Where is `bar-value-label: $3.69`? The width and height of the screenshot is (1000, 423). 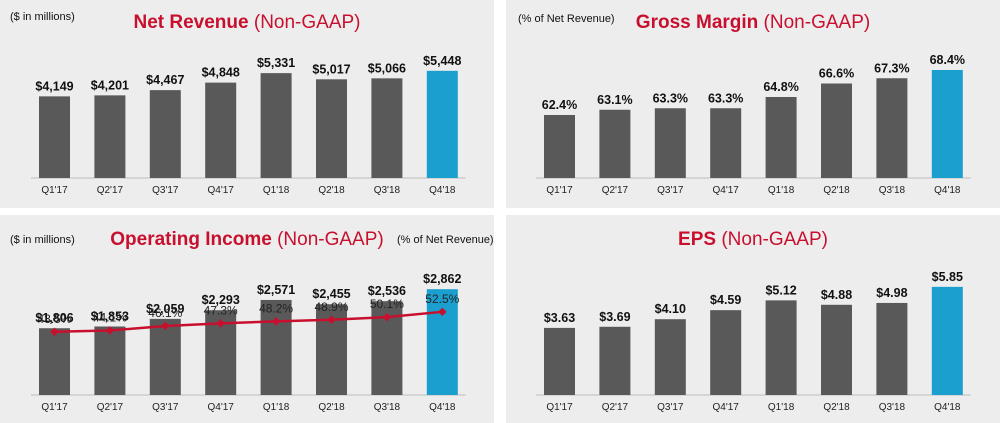
bar-value-label: $3.69 is located at coordinates (614, 317).